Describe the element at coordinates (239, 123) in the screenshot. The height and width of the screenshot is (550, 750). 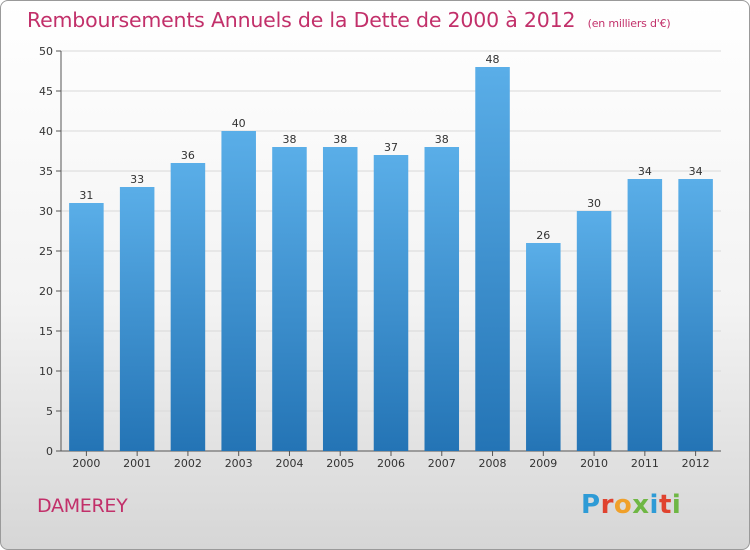
I see `data-label: 40` at that location.